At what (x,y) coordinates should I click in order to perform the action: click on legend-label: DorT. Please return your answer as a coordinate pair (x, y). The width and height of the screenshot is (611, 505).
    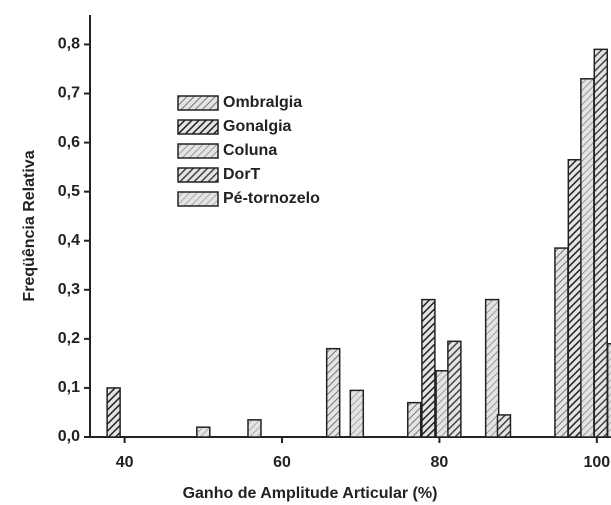
    Looking at the image, I should click on (242, 174).